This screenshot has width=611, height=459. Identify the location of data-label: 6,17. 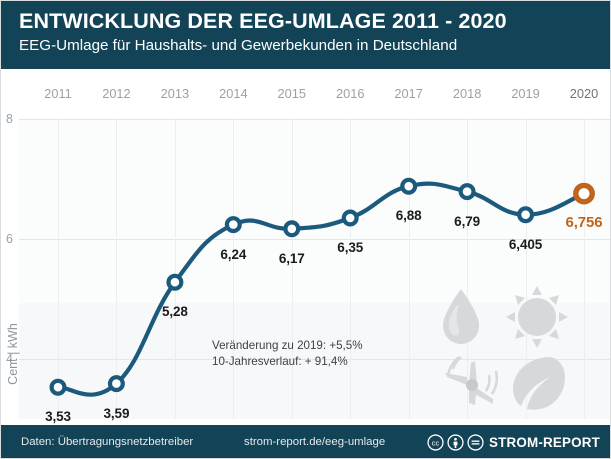
(291, 258).